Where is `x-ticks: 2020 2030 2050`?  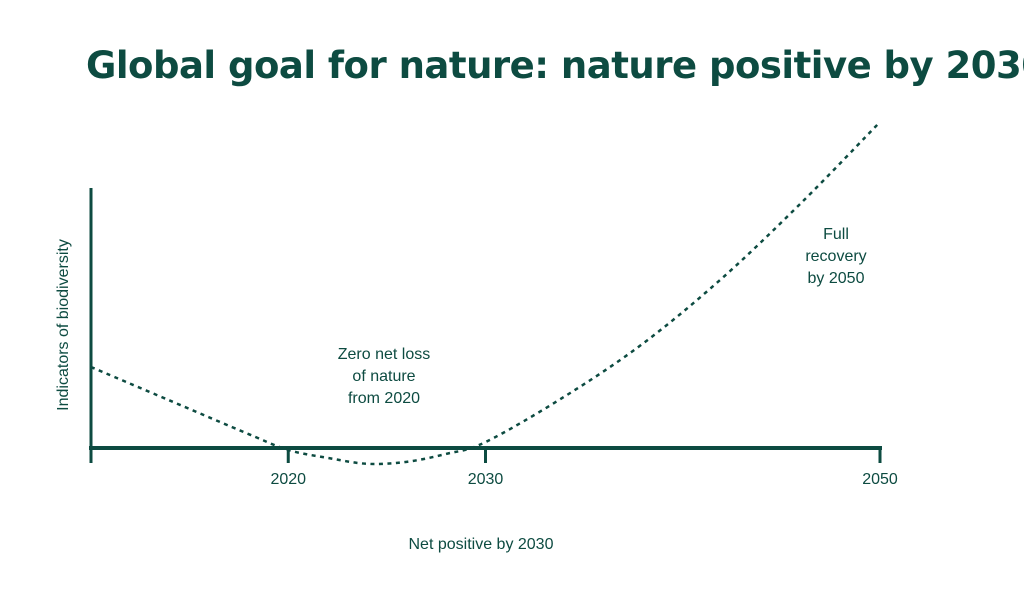 x-ticks: 2020 2030 2050 is located at coordinates (493, 467).